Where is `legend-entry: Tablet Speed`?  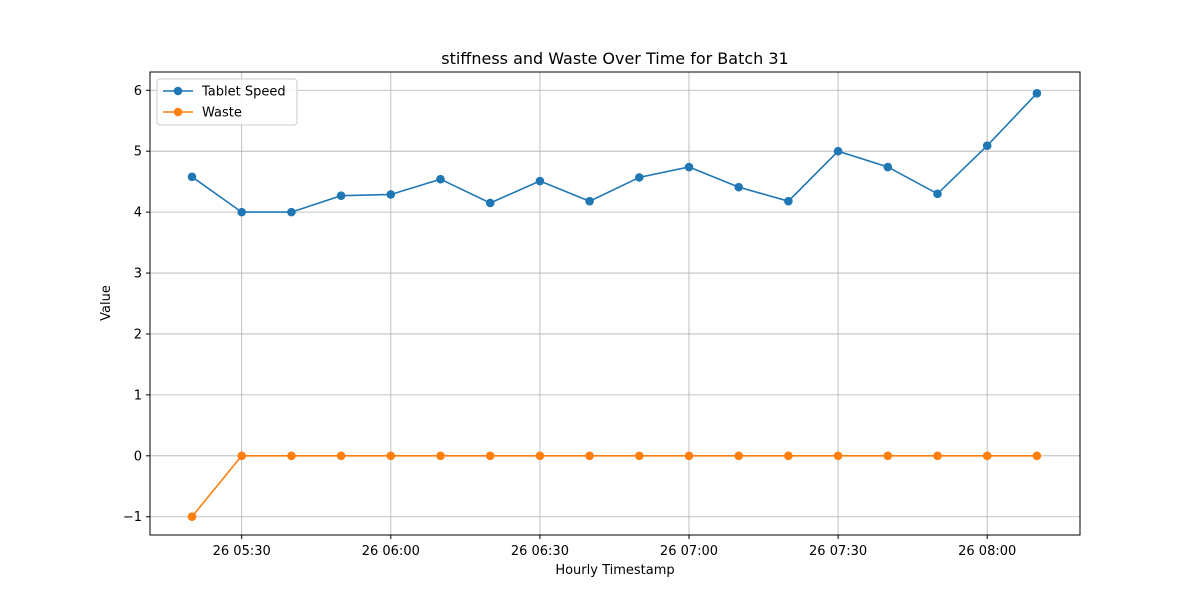 legend-entry: Tablet Speed is located at coordinates (243, 92).